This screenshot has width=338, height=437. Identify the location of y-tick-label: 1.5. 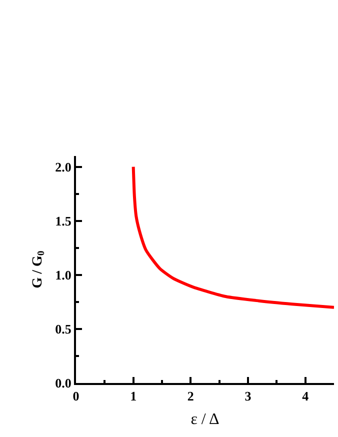
(63, 220).